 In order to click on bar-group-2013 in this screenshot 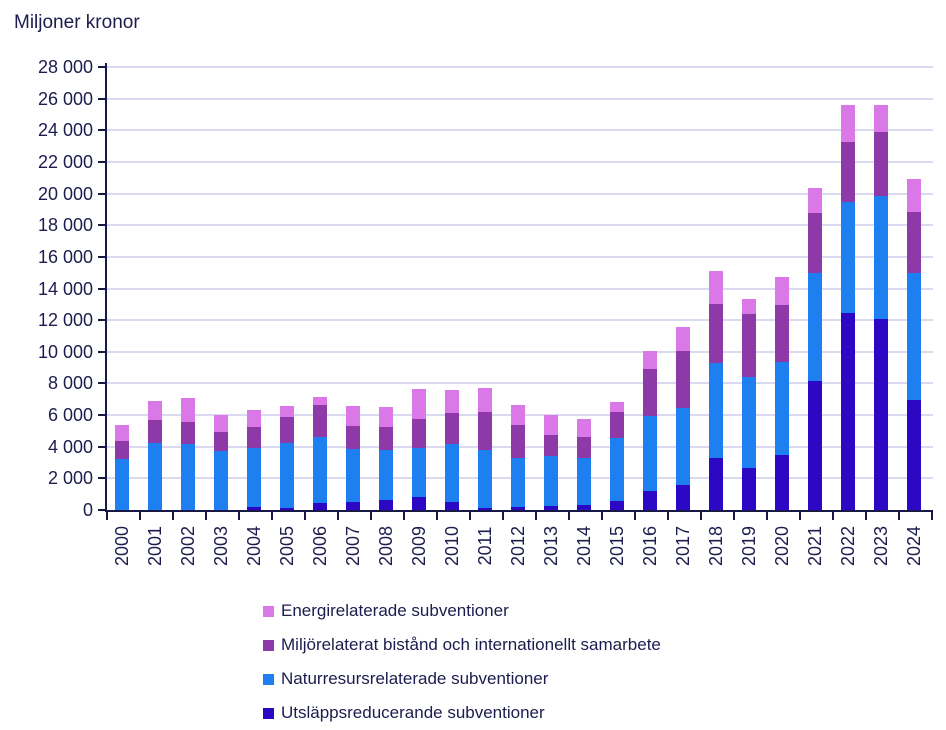, I will do `click(551, 462)`.